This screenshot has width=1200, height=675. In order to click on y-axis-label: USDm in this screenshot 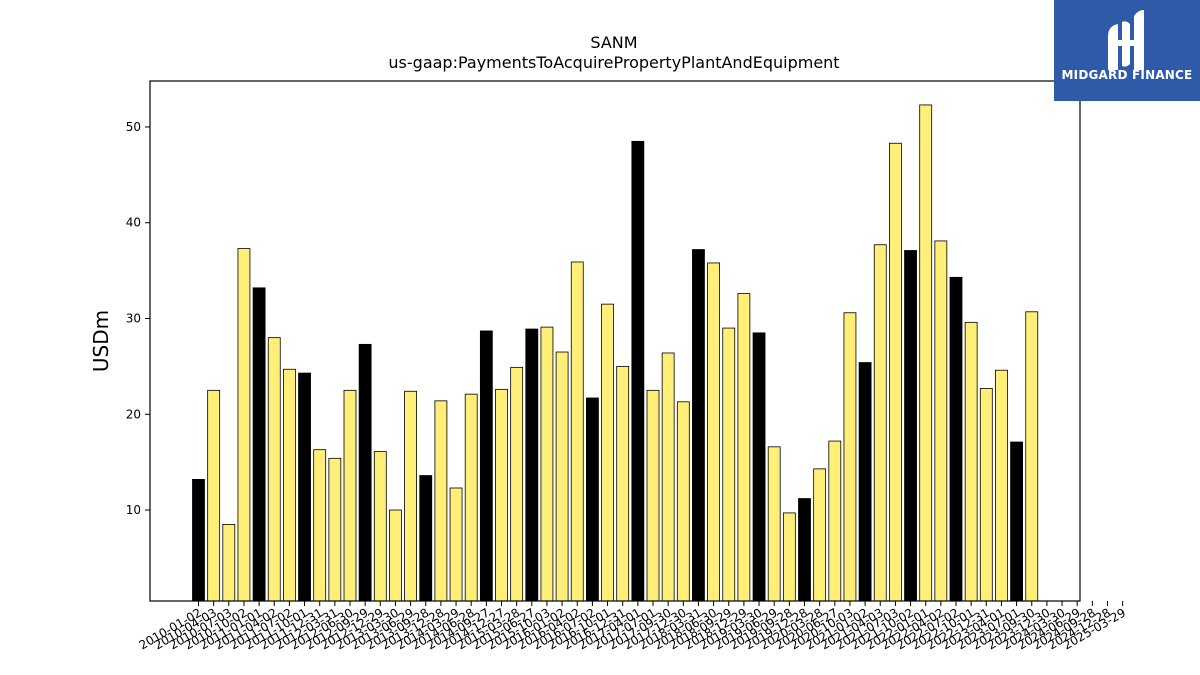, I will do `click(101, 341)`.